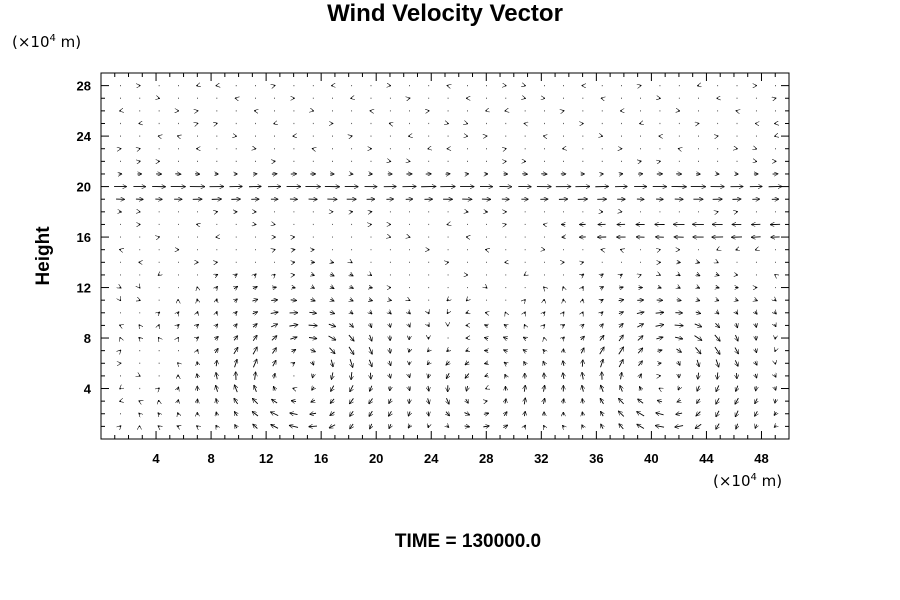 This screenshot has height=600, width=900. What do you see at coordinates (651, 458) in the screenshot?
I see `x-tick-label: 40` at bounding box center [651, 458].